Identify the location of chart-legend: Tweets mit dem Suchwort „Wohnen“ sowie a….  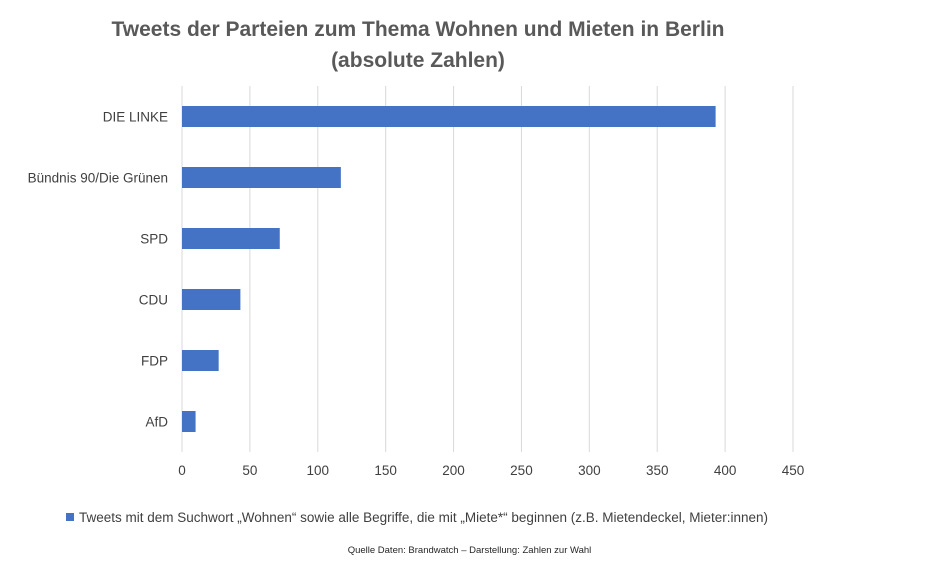
(417, 517).